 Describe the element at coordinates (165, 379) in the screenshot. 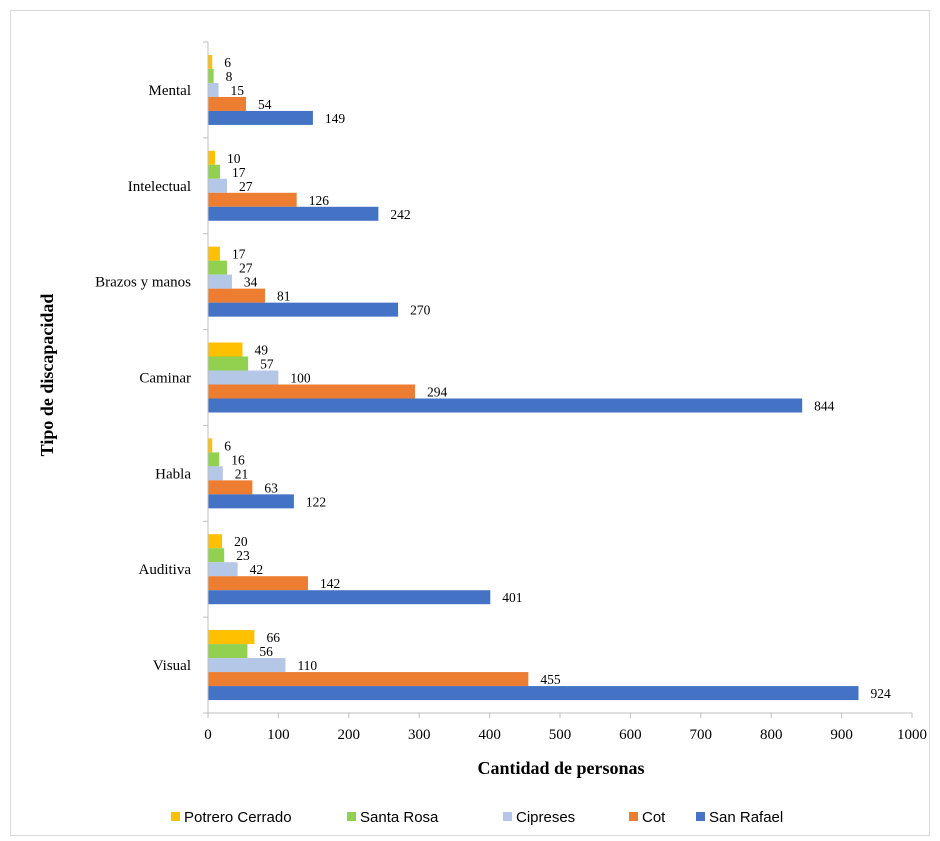

I see `category-label: Caminar` at that location.